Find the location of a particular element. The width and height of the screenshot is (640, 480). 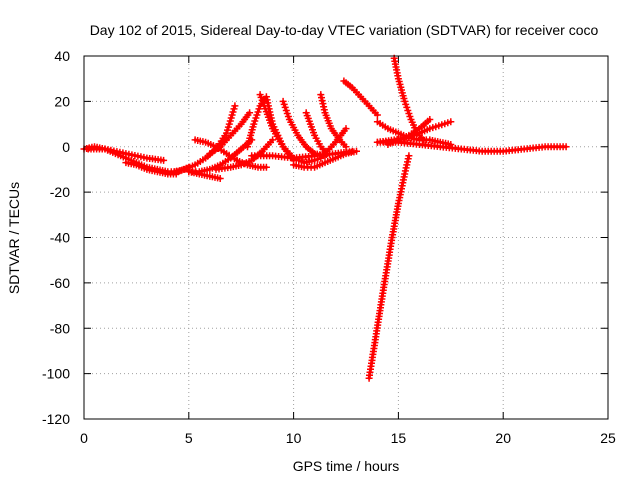

x-tick-label: 15 is located at coordinates (399, 438).